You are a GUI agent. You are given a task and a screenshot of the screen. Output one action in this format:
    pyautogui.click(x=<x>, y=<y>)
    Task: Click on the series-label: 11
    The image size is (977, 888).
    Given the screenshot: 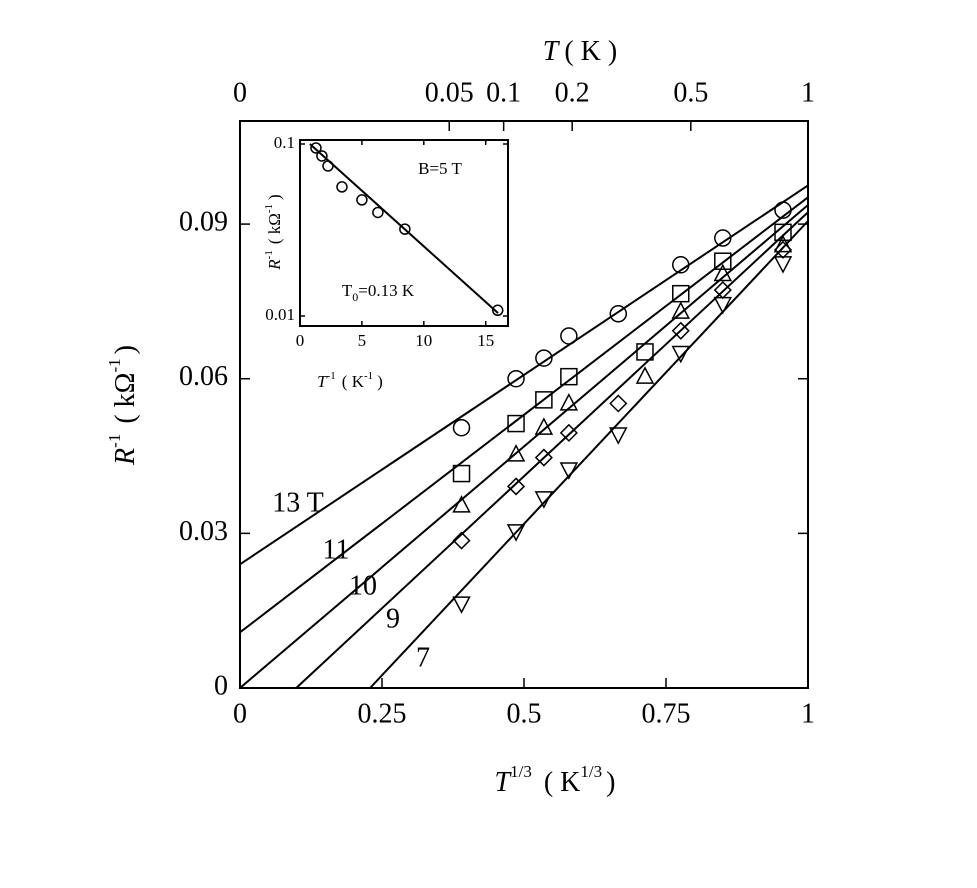 What is the action you would take?
    pyautogui.click(x=336, y=549)
    